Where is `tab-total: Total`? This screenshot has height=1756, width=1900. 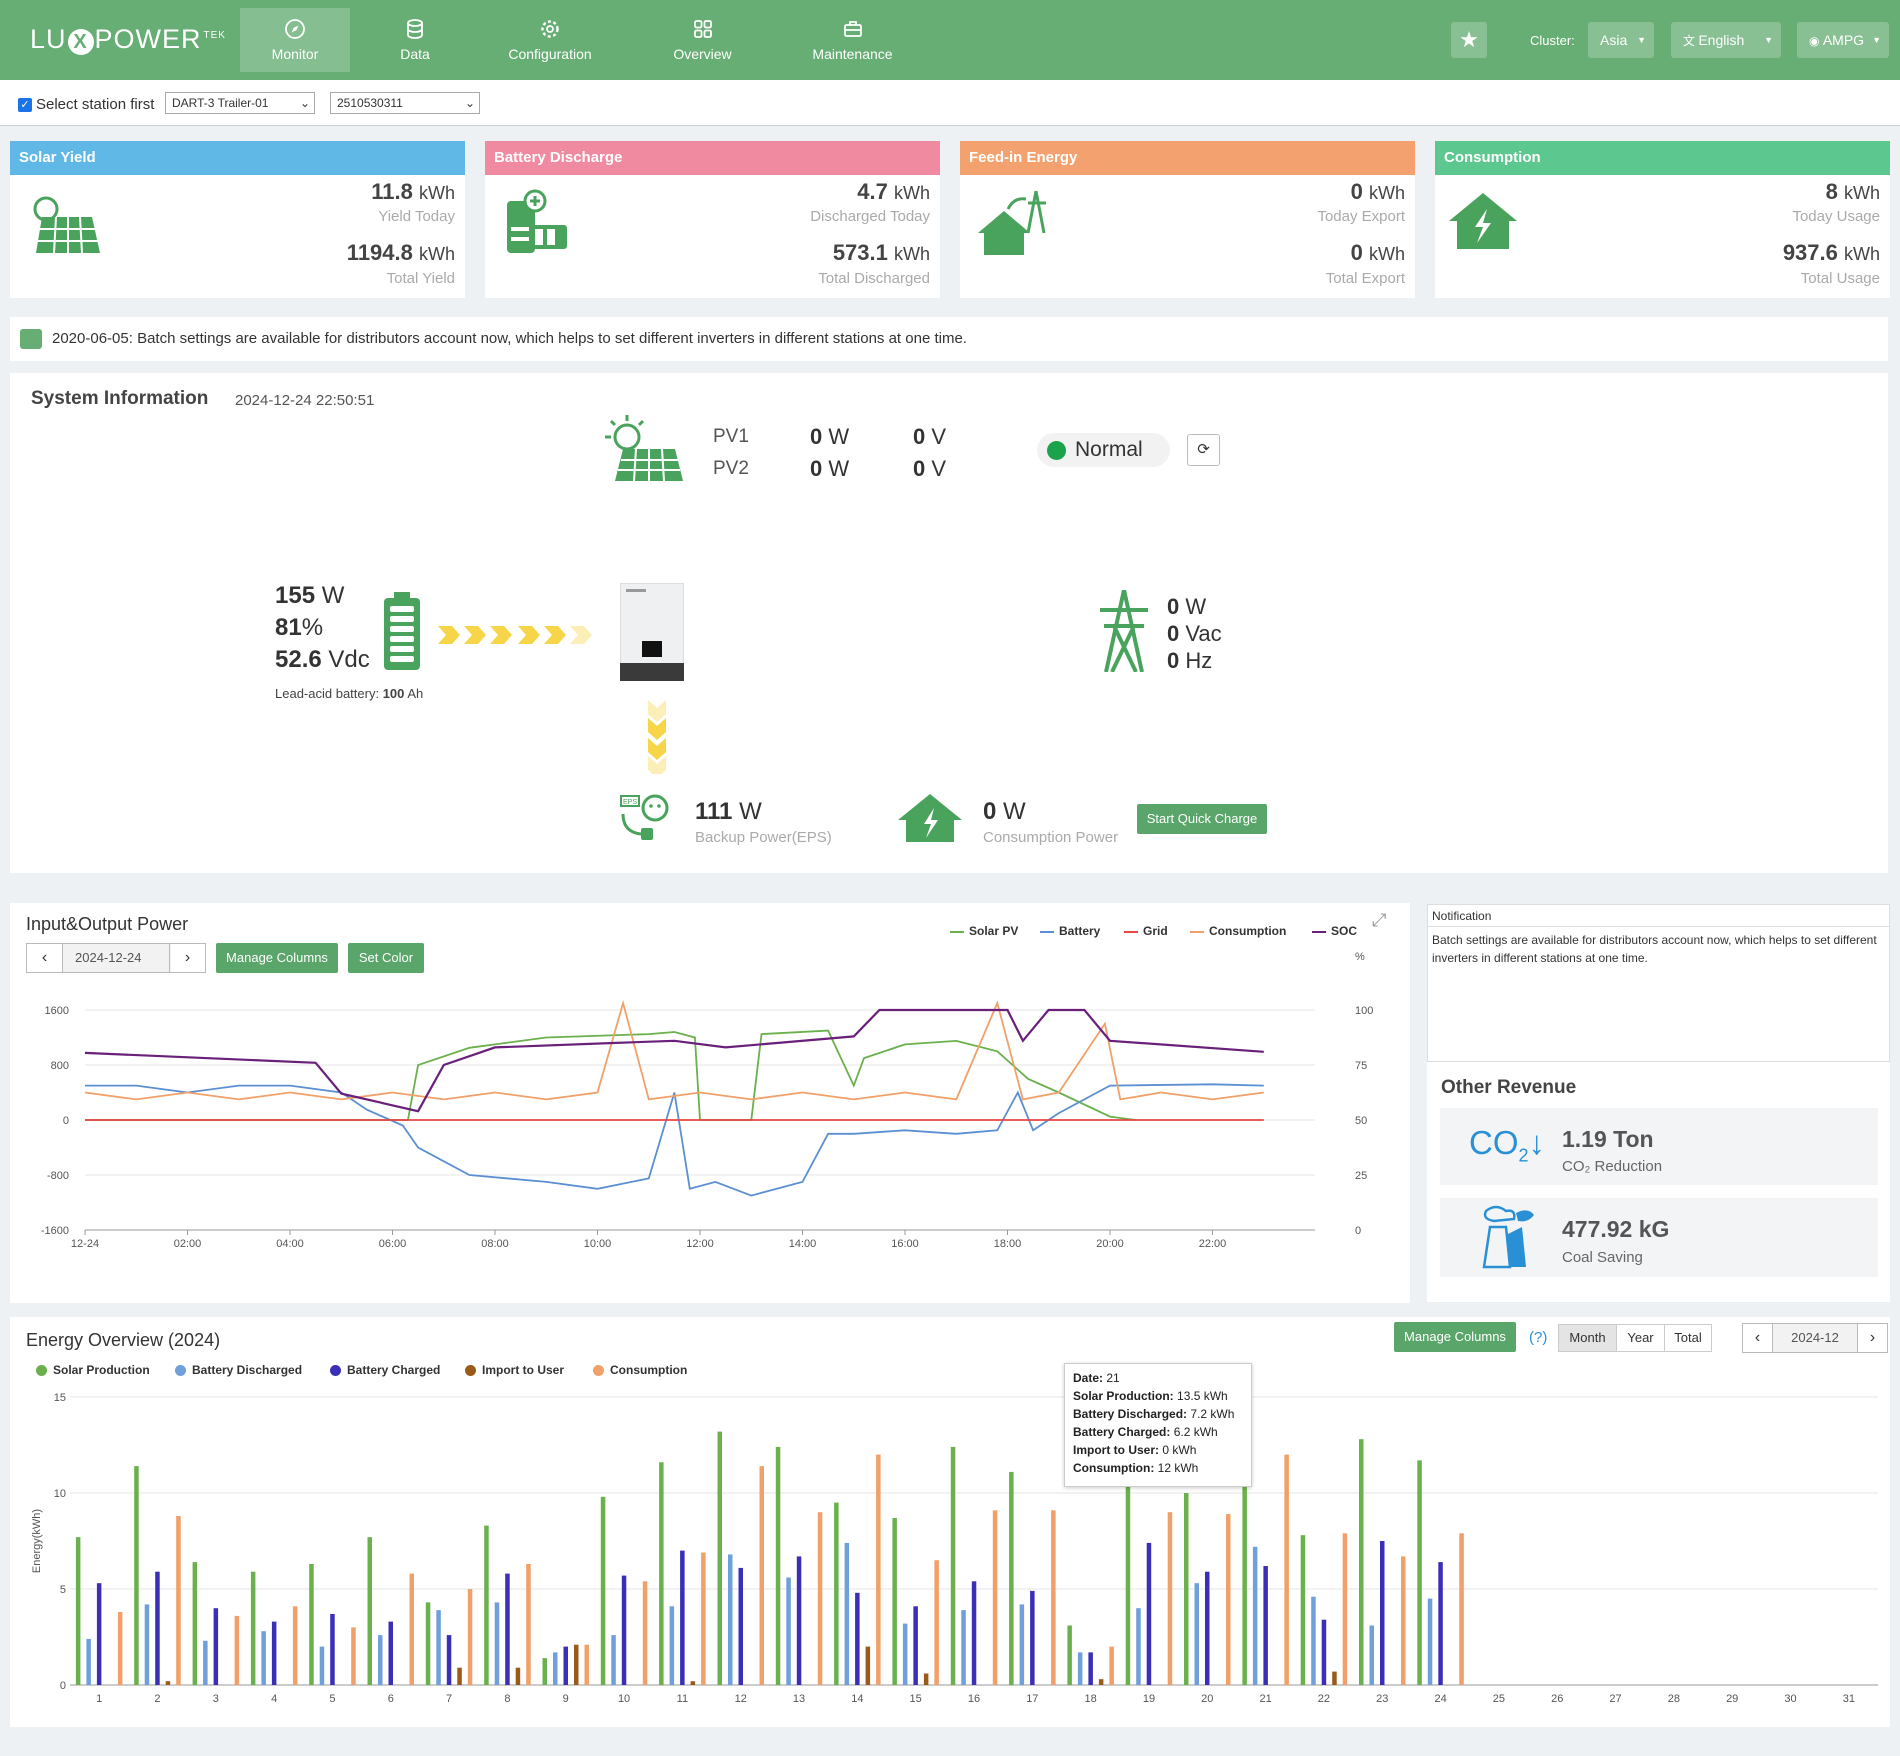 tab-total: Total is located at coordinates (1688, 1337).